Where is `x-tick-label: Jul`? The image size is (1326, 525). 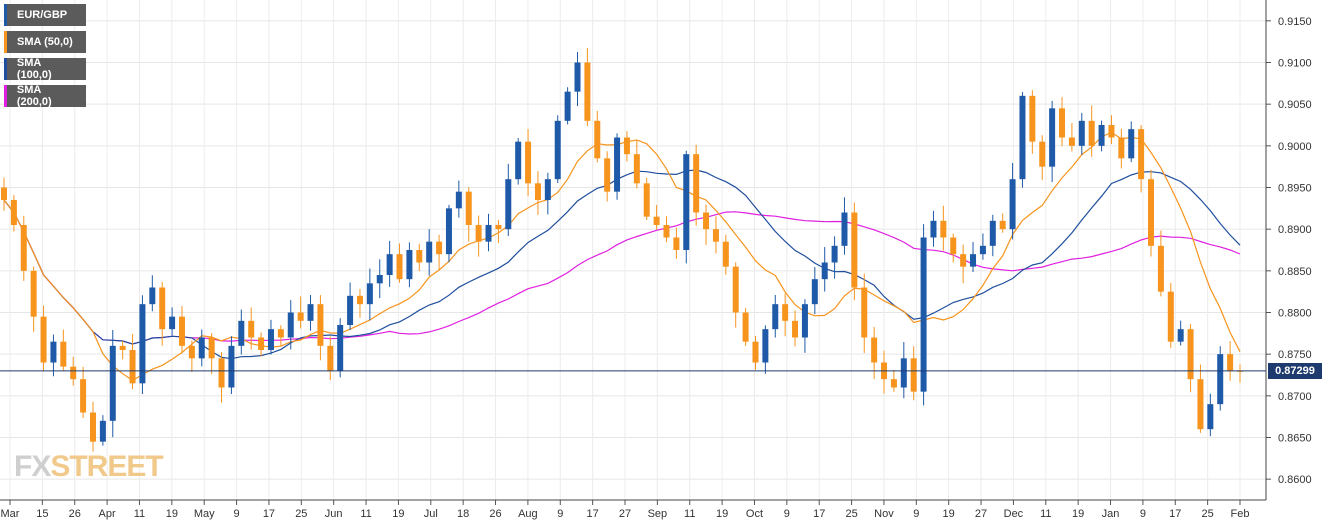 x-tick-label: Jul is located at coordinates (431, 514).